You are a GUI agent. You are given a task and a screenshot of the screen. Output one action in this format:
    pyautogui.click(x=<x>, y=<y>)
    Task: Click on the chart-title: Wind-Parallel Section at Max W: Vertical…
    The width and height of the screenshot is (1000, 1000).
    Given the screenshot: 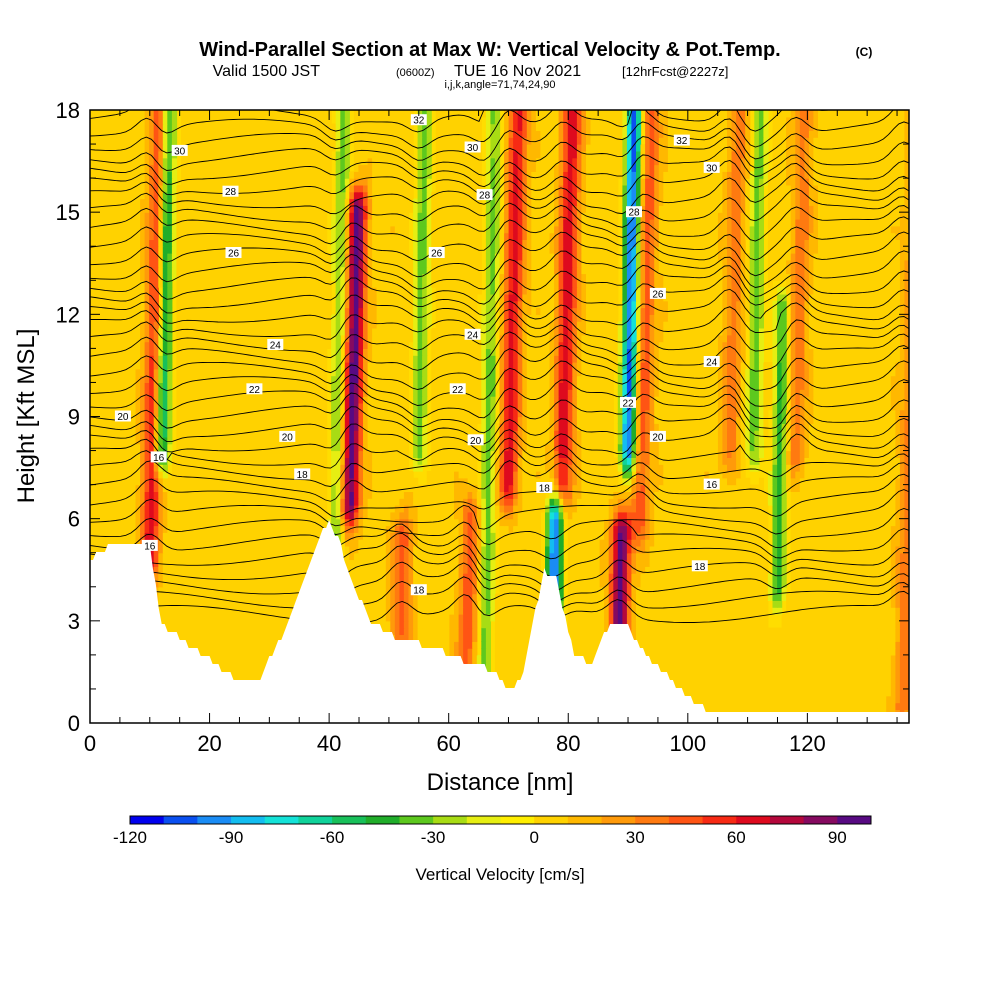 What is the action you would take?
    pyautogui.click(x=489, y=50)
    